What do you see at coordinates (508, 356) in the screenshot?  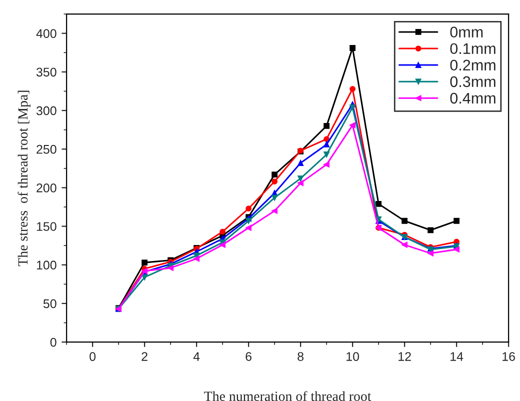 I see `x-tick-label: 16` at bounding box center [508, 356].